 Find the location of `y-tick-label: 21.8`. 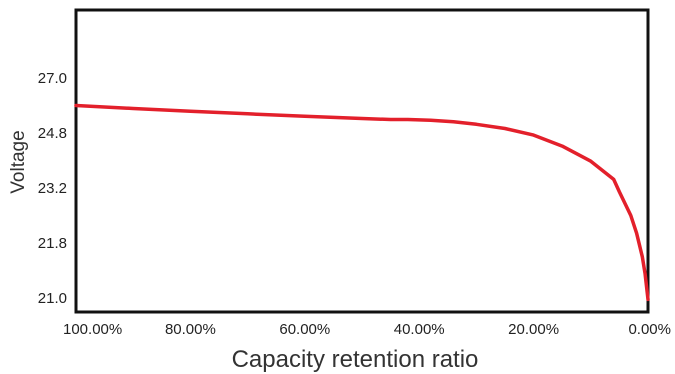

y-tick-label: 21.8 is located at coordinates (52, 243).